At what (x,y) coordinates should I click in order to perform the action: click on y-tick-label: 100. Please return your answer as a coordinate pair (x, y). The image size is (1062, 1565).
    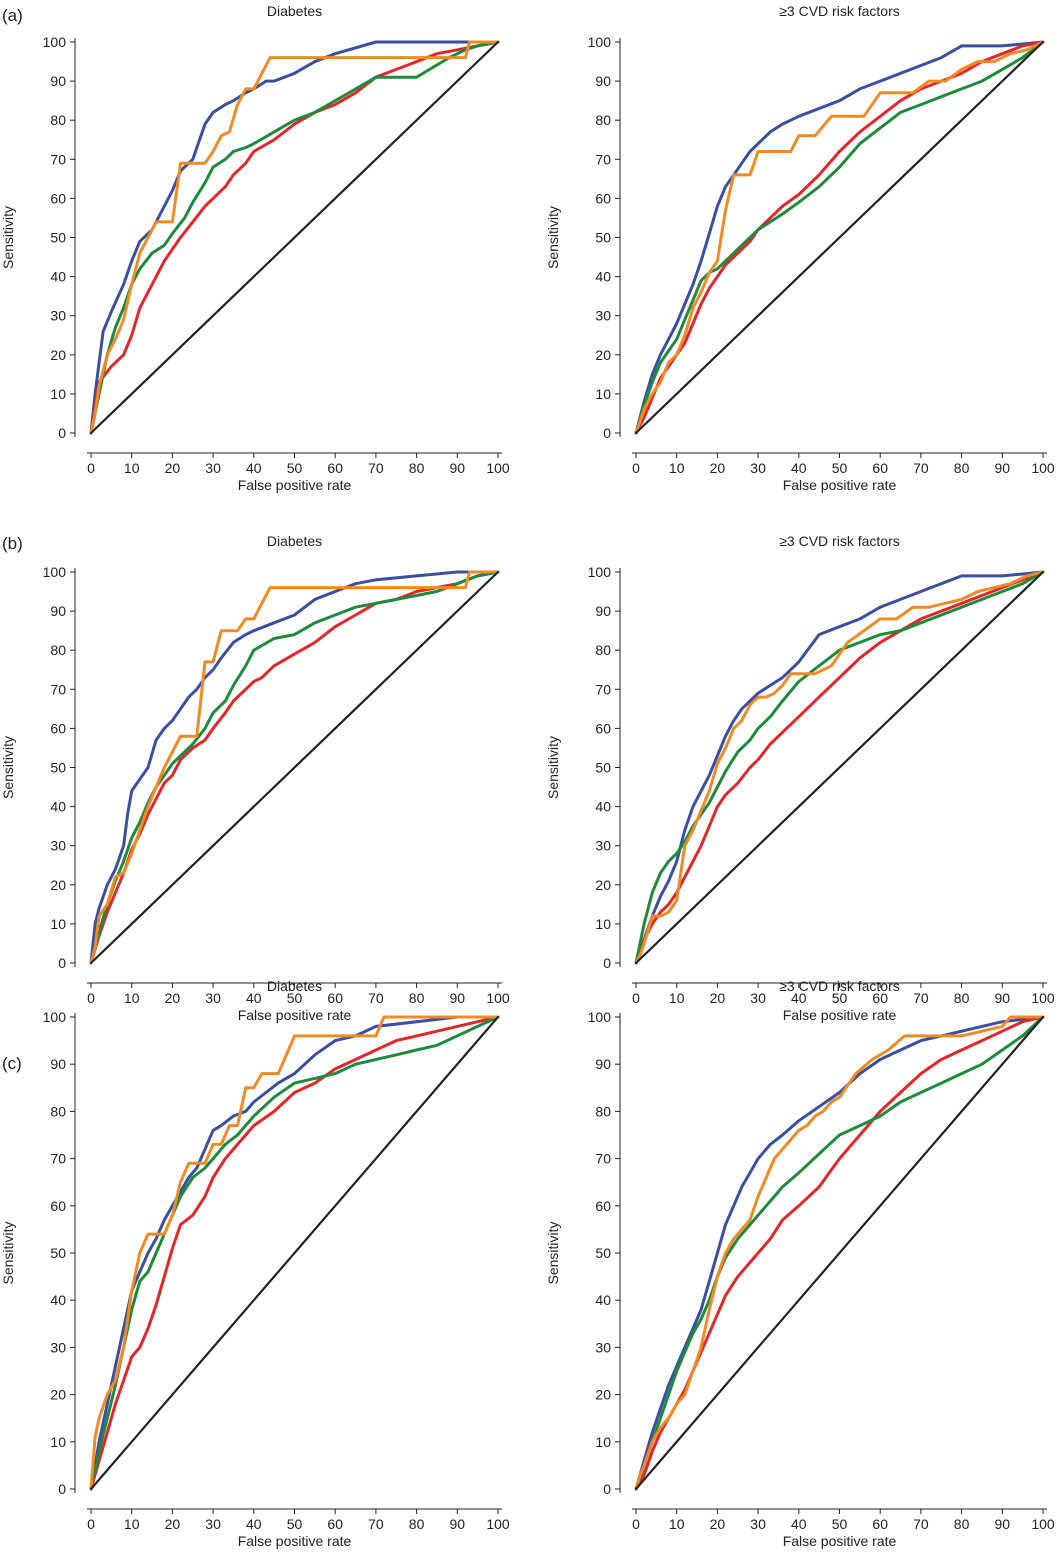
    Looking at the image, I should click on (55, 572).